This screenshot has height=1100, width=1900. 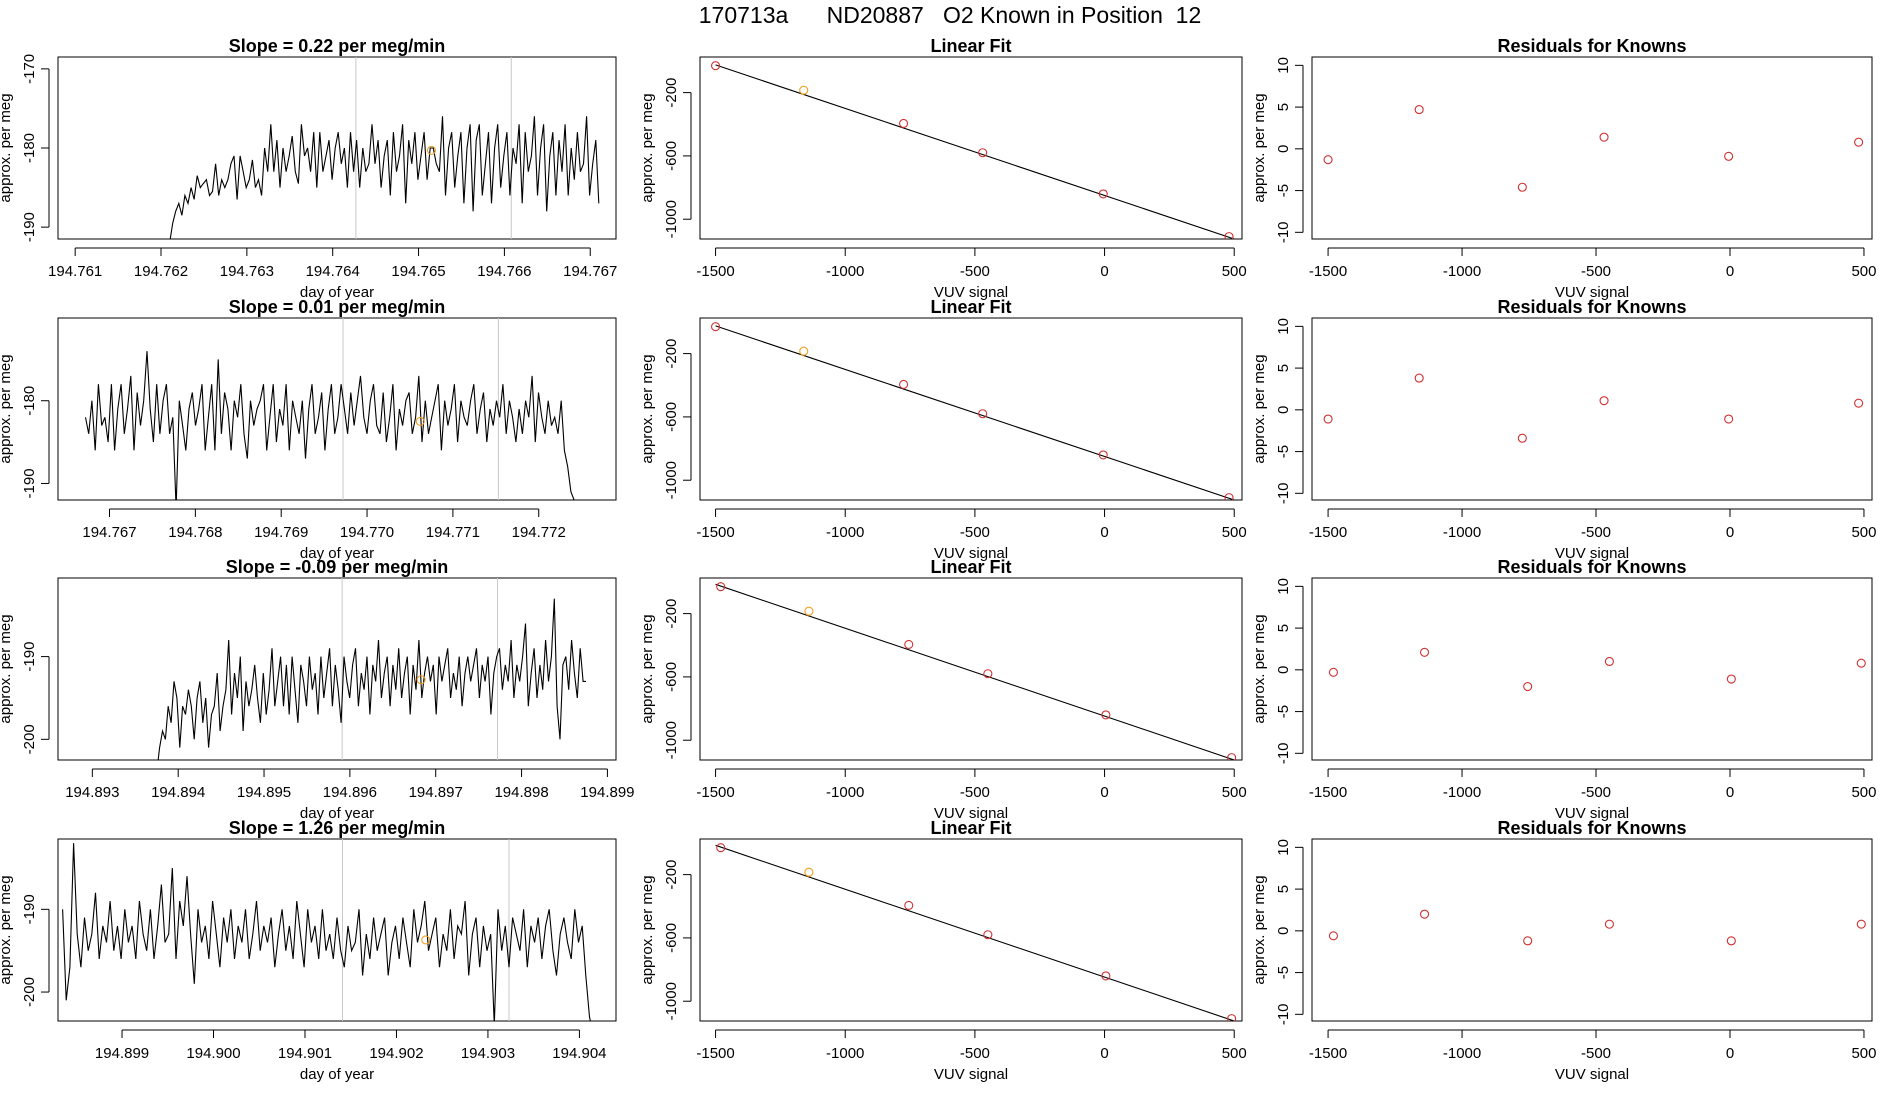 I want to click on x-tick-label: 194.899, so click(x=122, y=1053).